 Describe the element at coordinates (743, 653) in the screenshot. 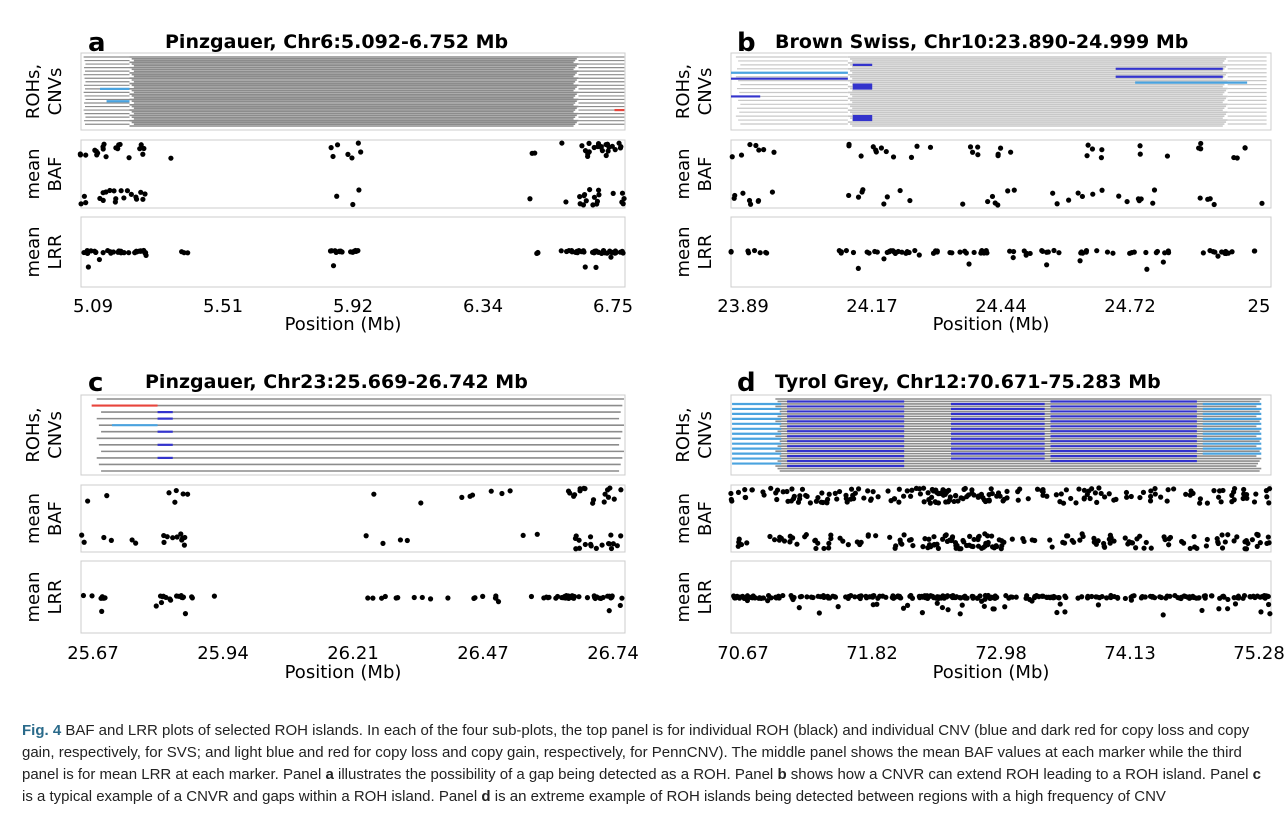

I see `panel-d-xtick: 70.67` at that location.